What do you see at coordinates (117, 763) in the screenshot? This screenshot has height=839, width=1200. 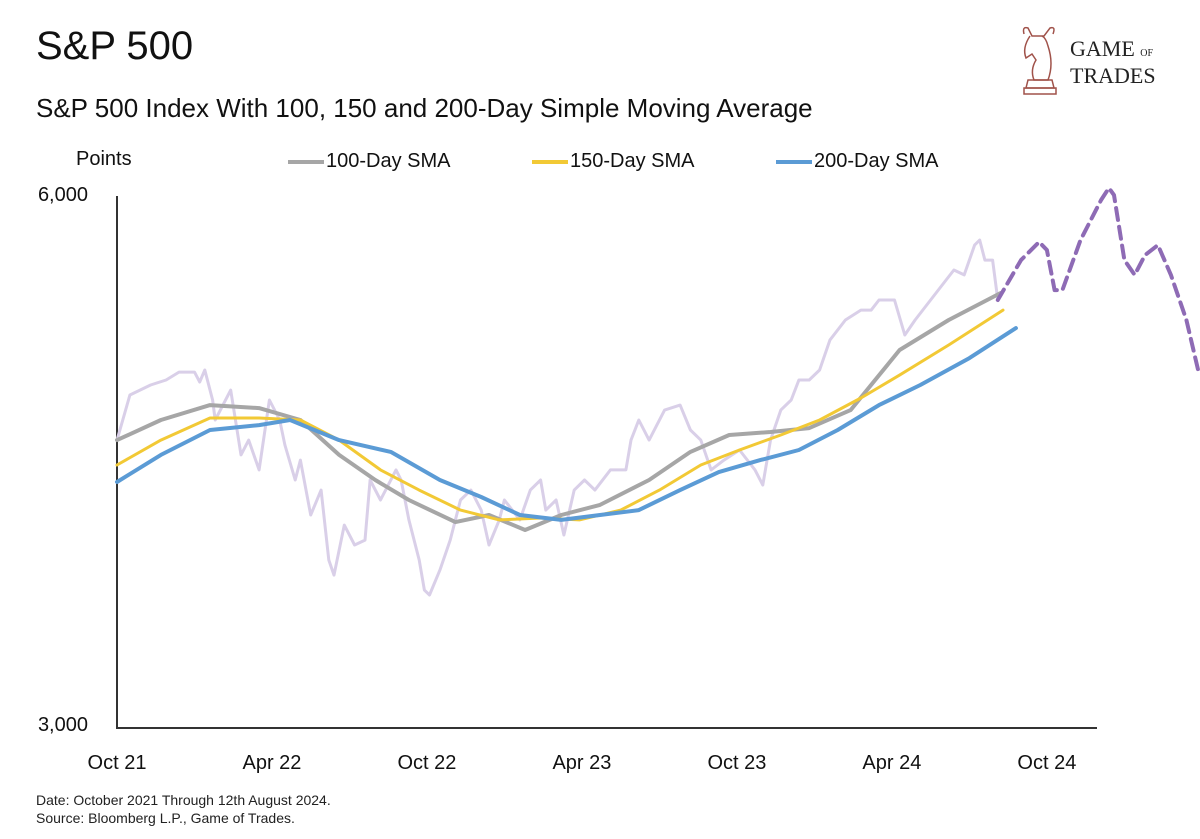 I see `x-tick-label: Oct 21` at bounding box center [117, 763].